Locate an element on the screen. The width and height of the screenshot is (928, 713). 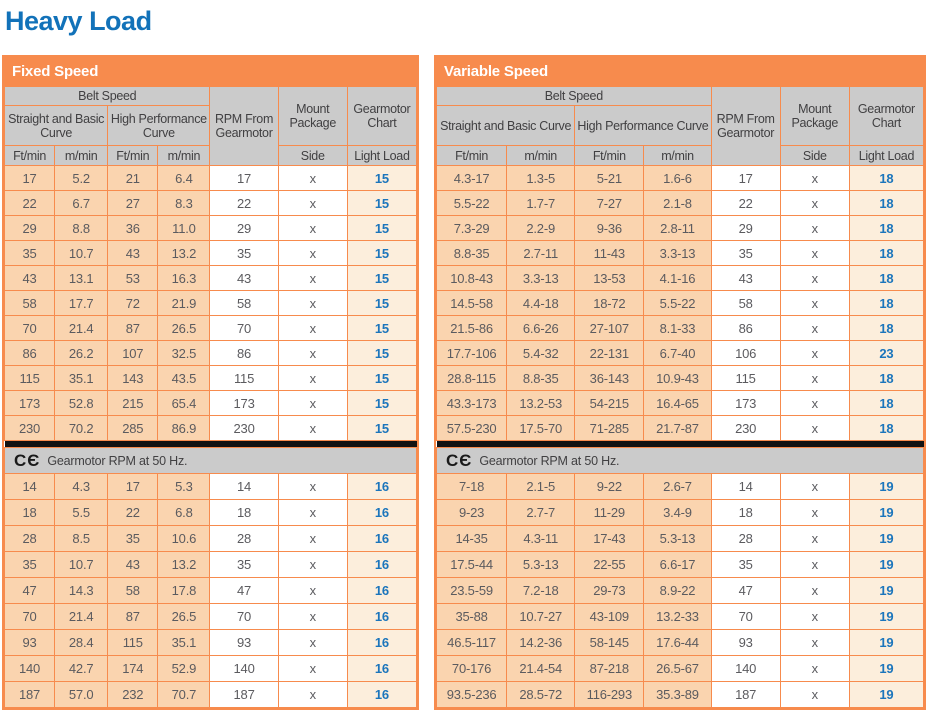
table-cell: 72 is located at coordinates (133, 303).